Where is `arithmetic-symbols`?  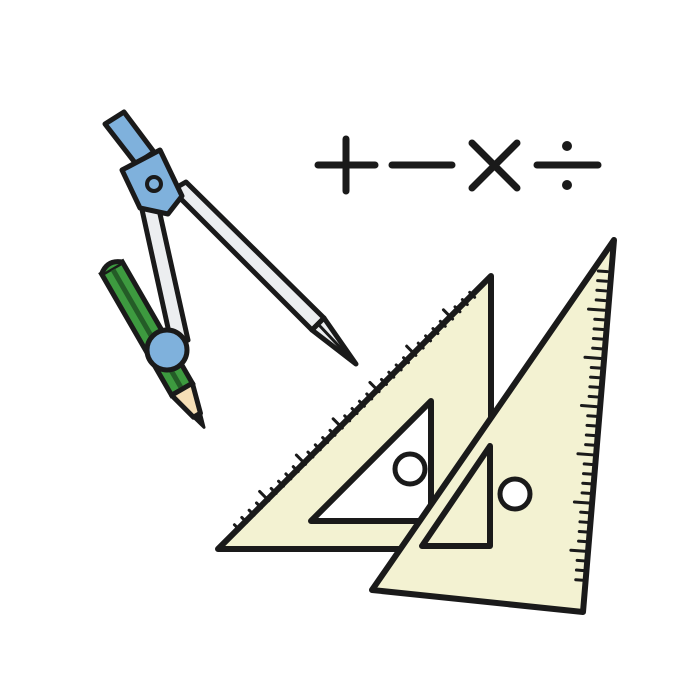
arithmetic-symbols is located at coordinates (458, 165).